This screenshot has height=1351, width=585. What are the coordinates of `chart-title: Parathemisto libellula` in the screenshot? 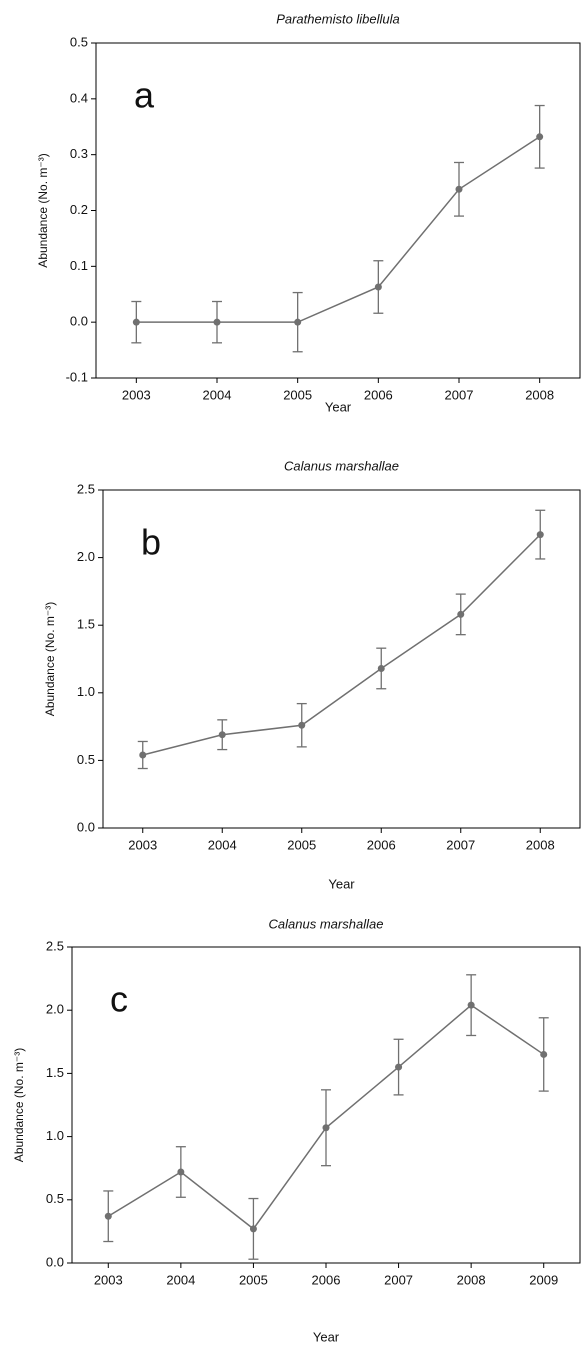 It's located at (338, 18).